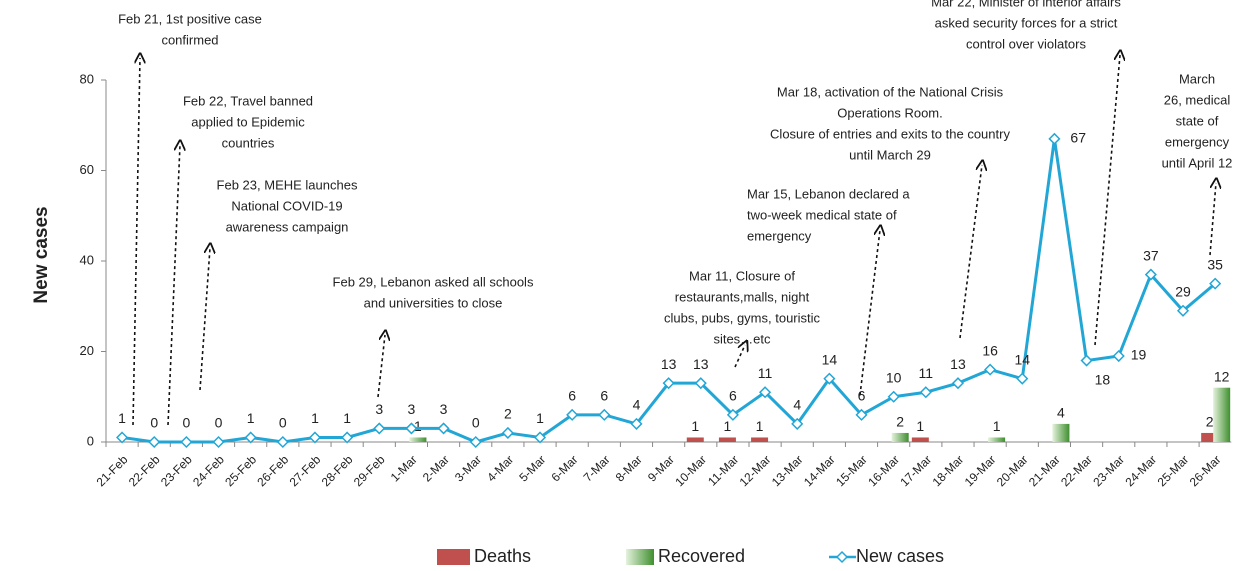 The image size is (1241, 571). Describe the element at coordinates (990, 350) in the screenshot. I see `line-value-label: 16` at that location.